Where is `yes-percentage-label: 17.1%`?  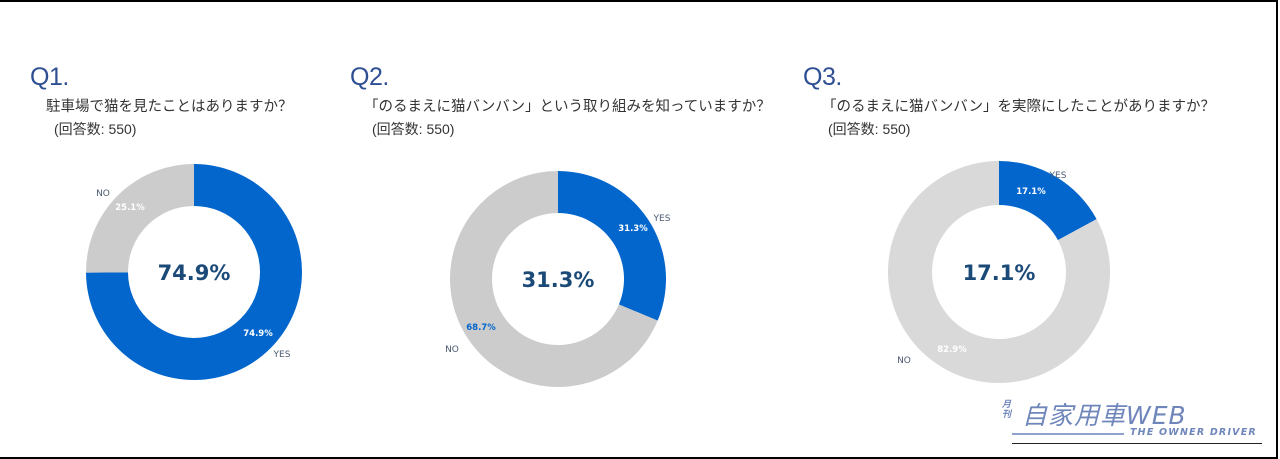
yes-percentage-label: 17.1% is located at coordinates (1031, 192).